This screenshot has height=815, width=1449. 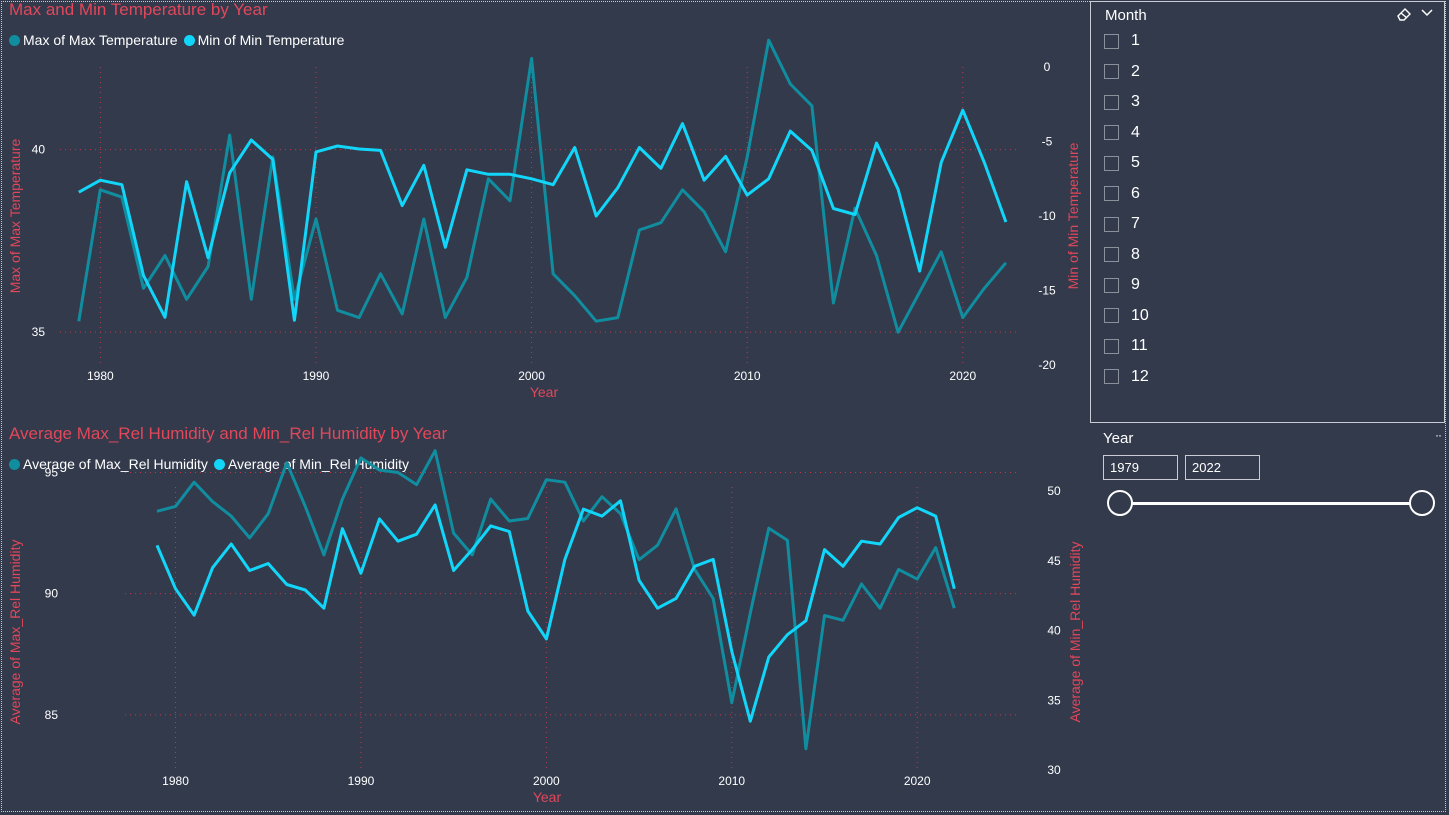 I want to click on eraser-icon, so click(x=1404, y=15).